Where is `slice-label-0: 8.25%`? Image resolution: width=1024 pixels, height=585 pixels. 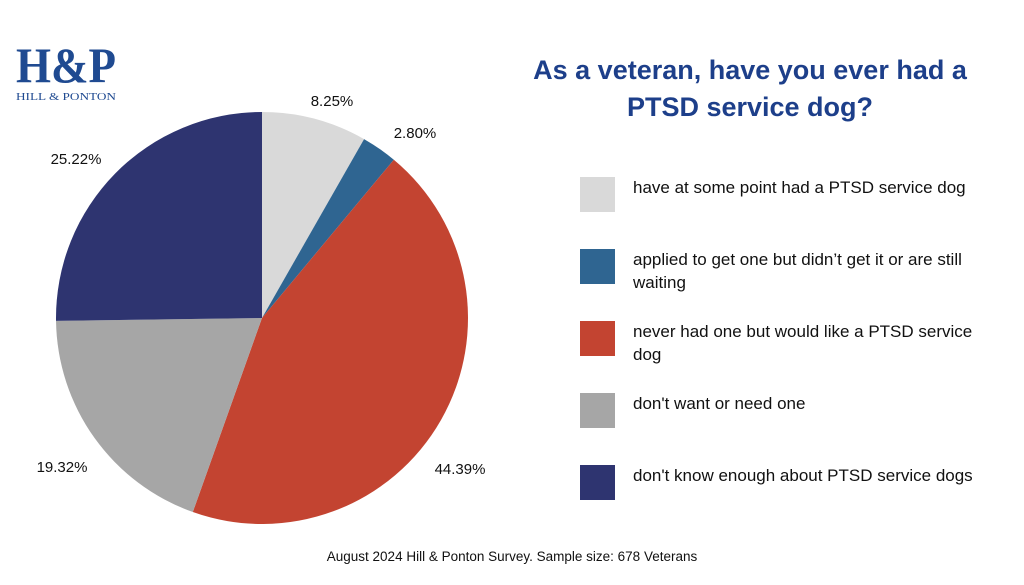 slice-label-0: 8.25% is located at coordinates (332, 101).